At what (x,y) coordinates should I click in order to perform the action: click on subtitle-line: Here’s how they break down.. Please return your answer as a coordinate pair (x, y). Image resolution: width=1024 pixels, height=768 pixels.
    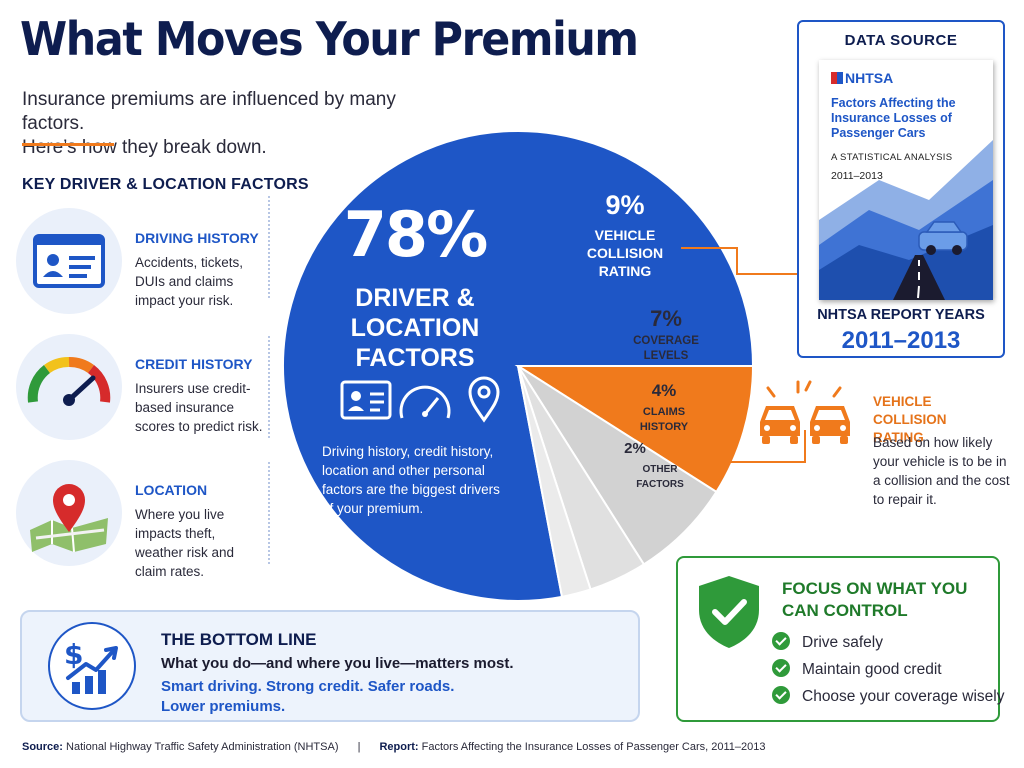
    Looking at the image, I should click on (144, 147).